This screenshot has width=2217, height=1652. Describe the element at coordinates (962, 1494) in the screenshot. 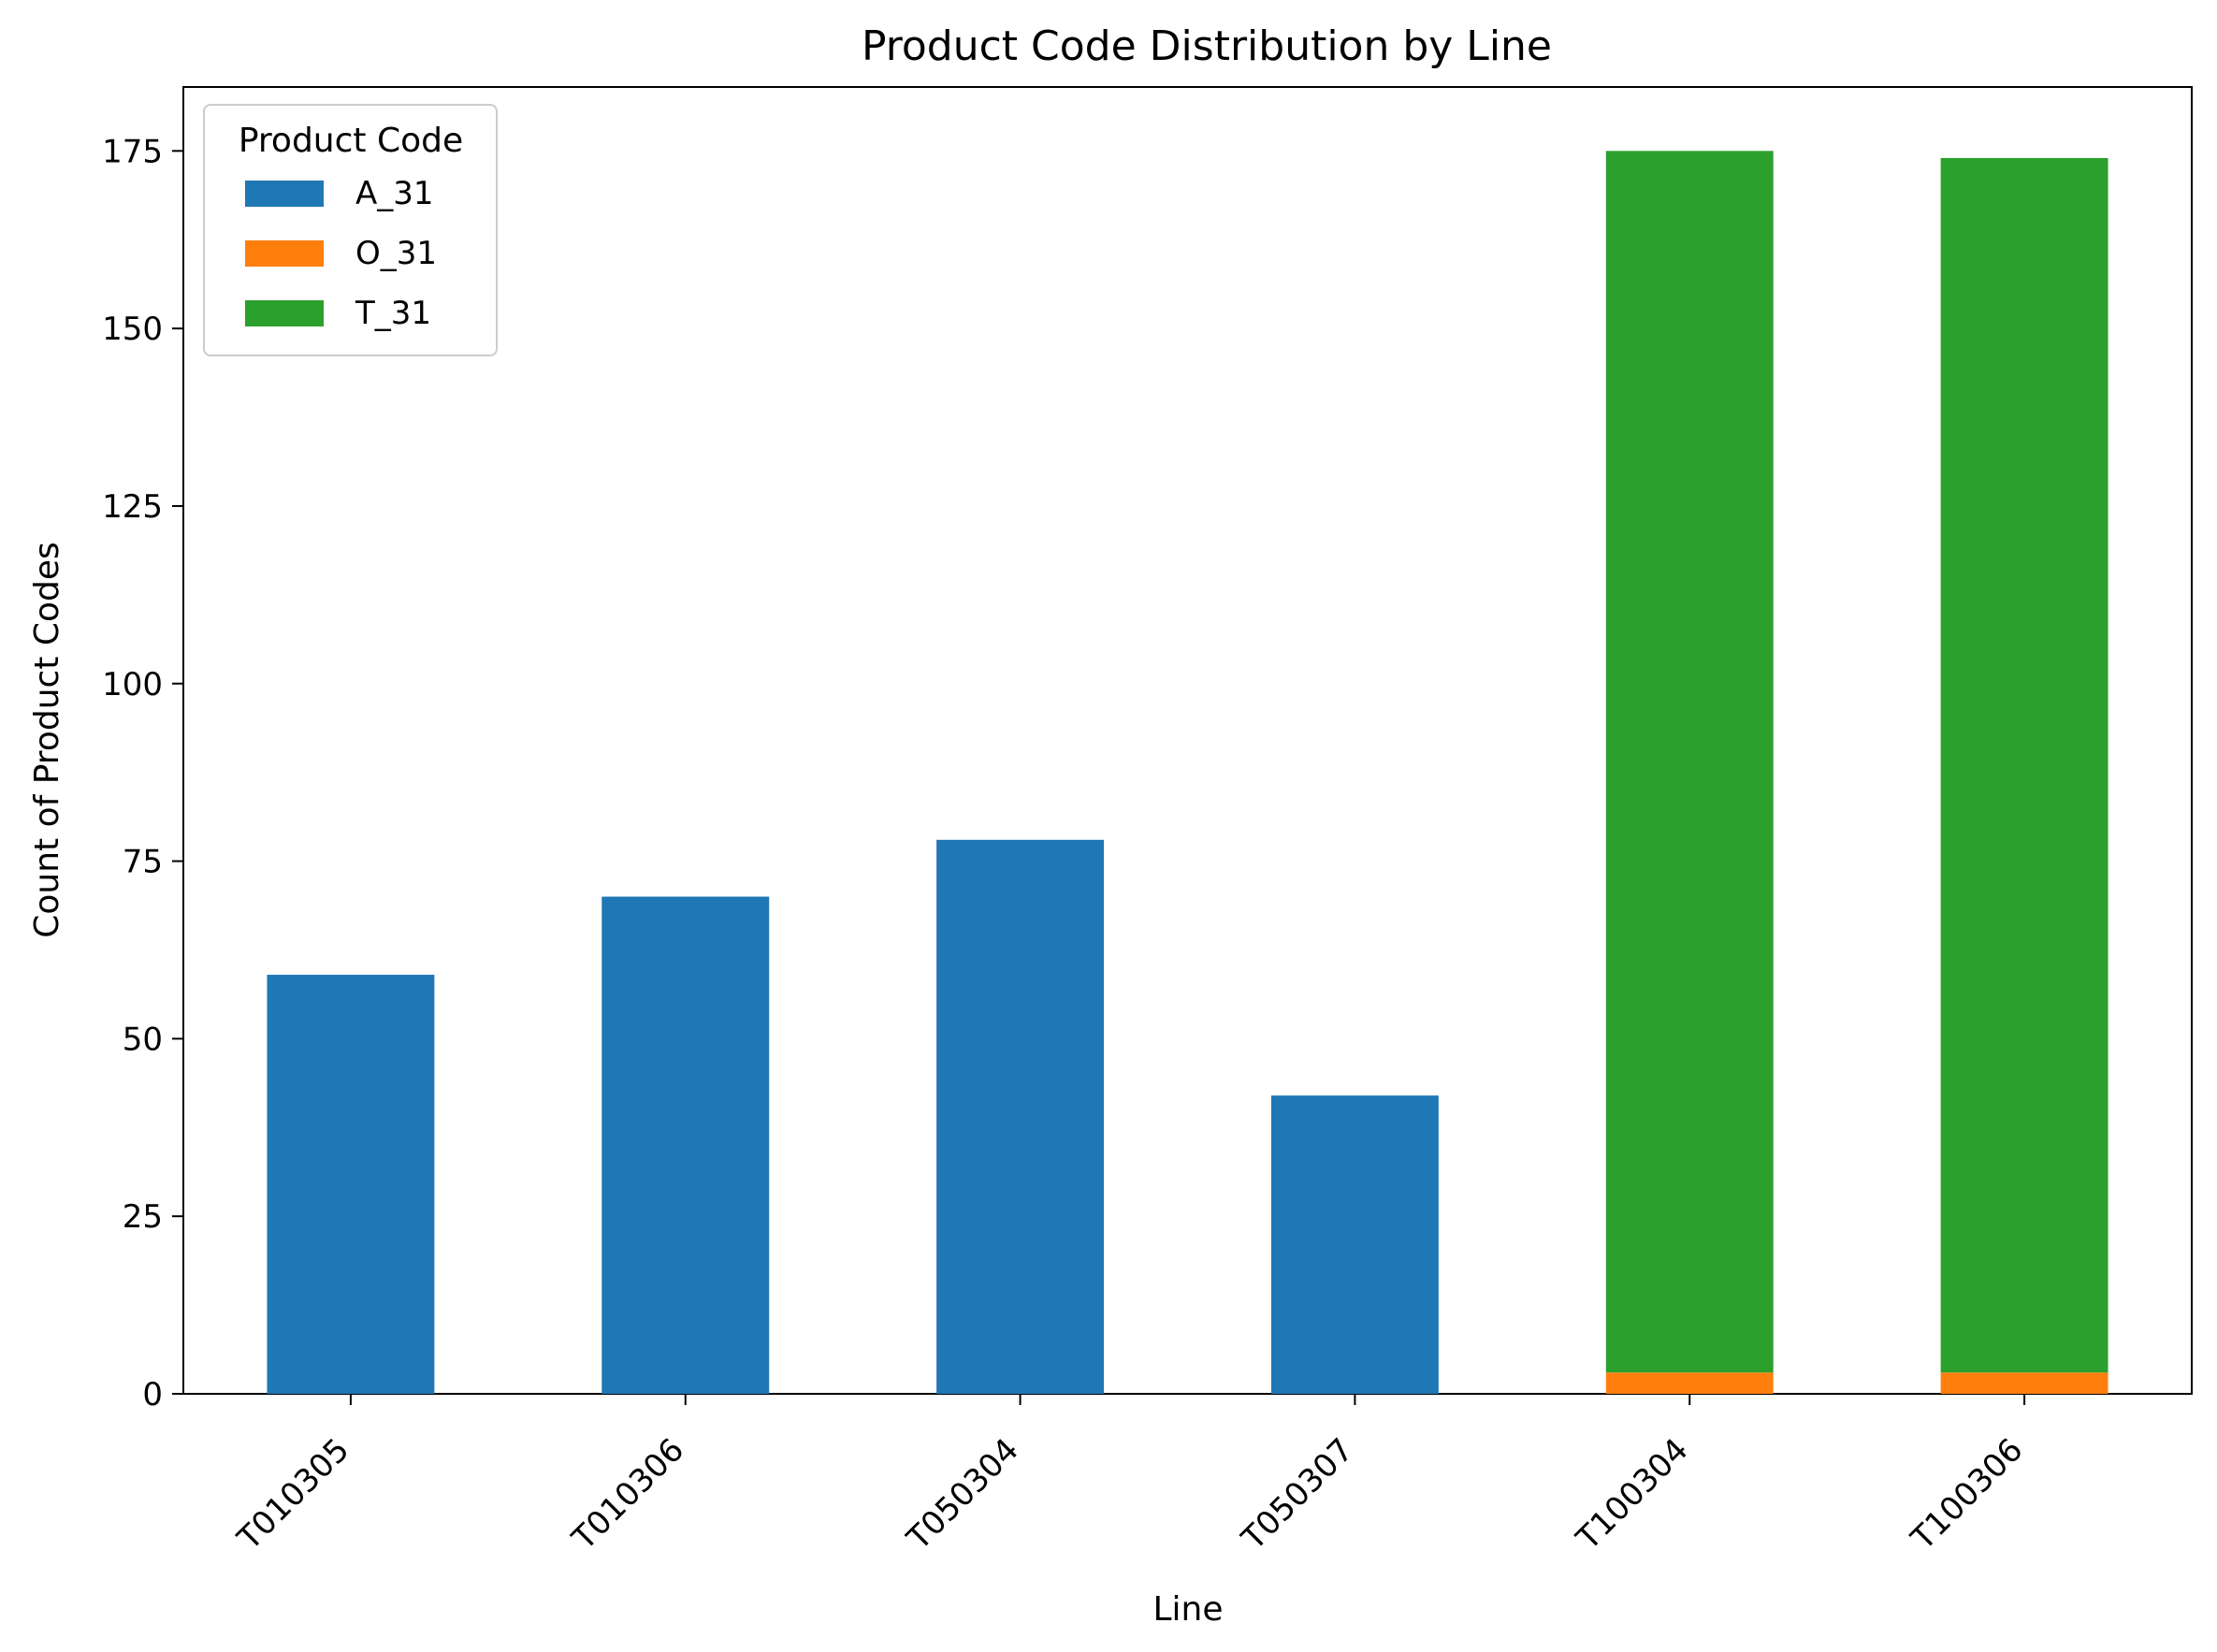

I see `x-tick-label-t050304: T050304` at that location.